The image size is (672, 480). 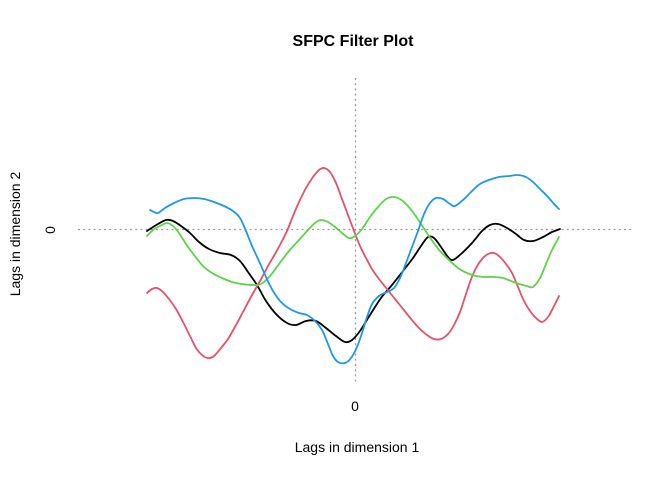 I want to click on x-axis-label: Lags in dimension 1, so click(x=357, y=447).